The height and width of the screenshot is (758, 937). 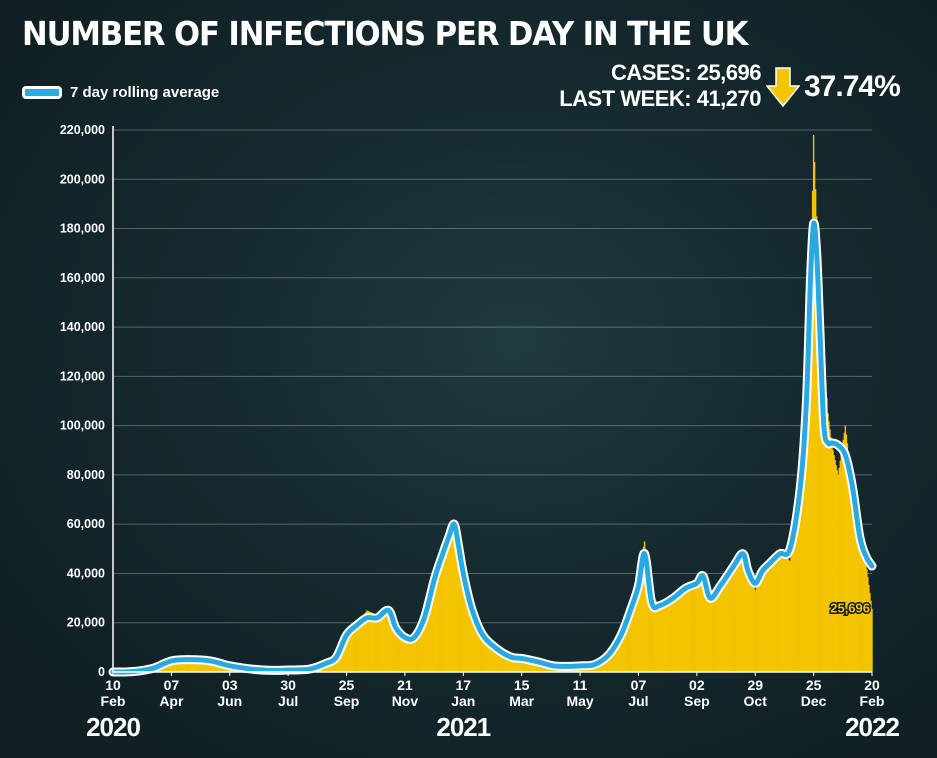 I want to click on y-tick-label: 20,000, so click(x=86, y=623).